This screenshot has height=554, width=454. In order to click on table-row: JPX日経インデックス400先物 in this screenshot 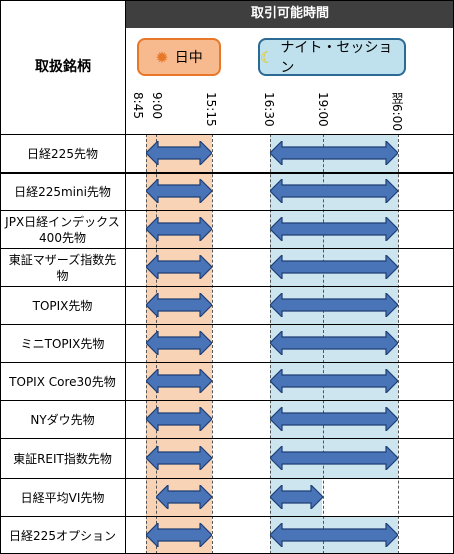, I will do `click(227, 229)`.